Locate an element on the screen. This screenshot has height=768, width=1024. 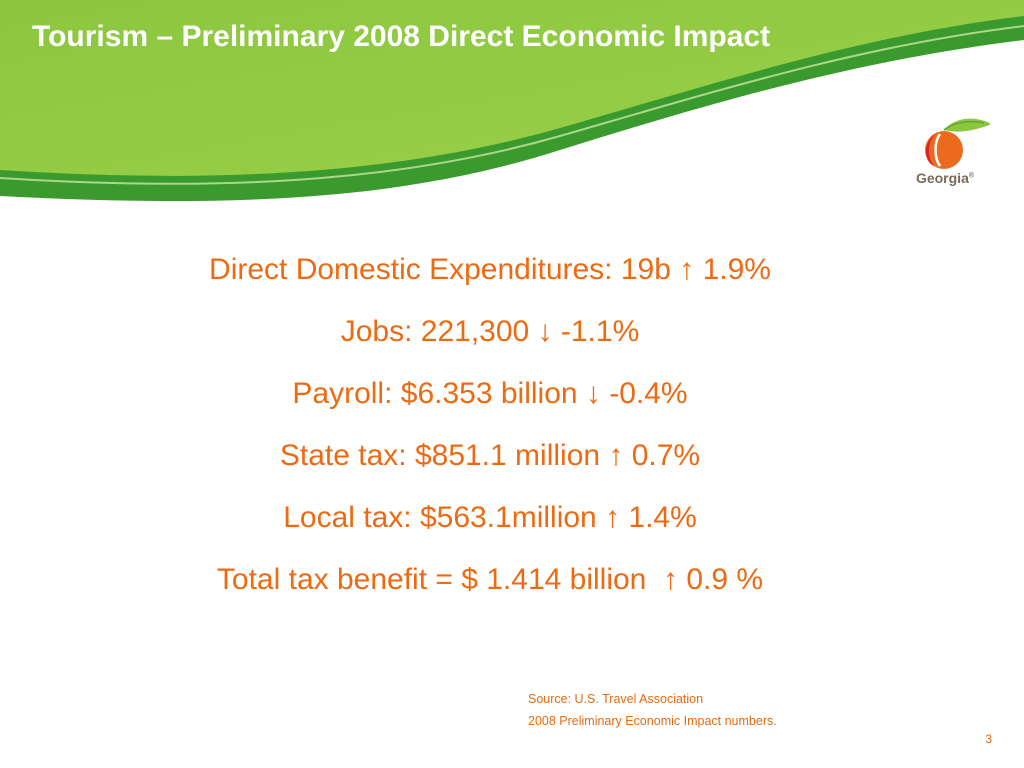
page-number: 3 is located at coordinates (988, 739).